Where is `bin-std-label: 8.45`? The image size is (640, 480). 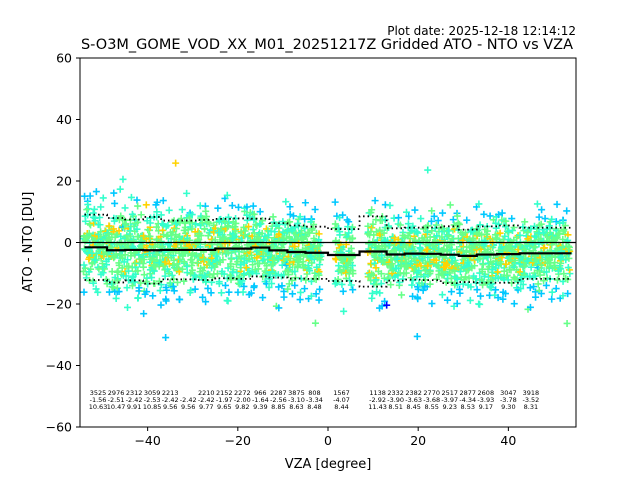
bin-std-label: 8.45 is located at coordinates (413, 407).